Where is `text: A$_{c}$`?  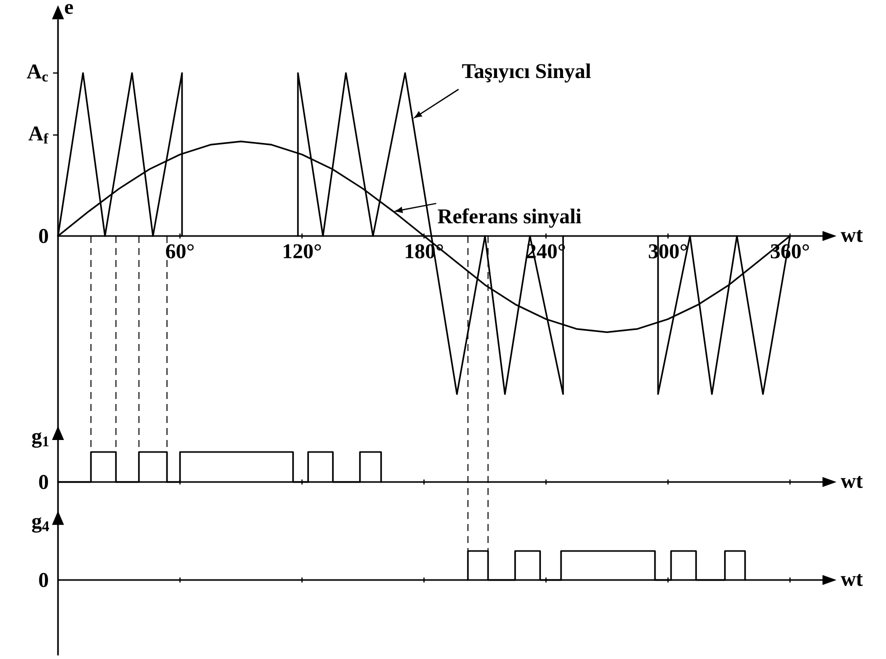
text: A$_{c}$ is located at coordinates (37, 73).